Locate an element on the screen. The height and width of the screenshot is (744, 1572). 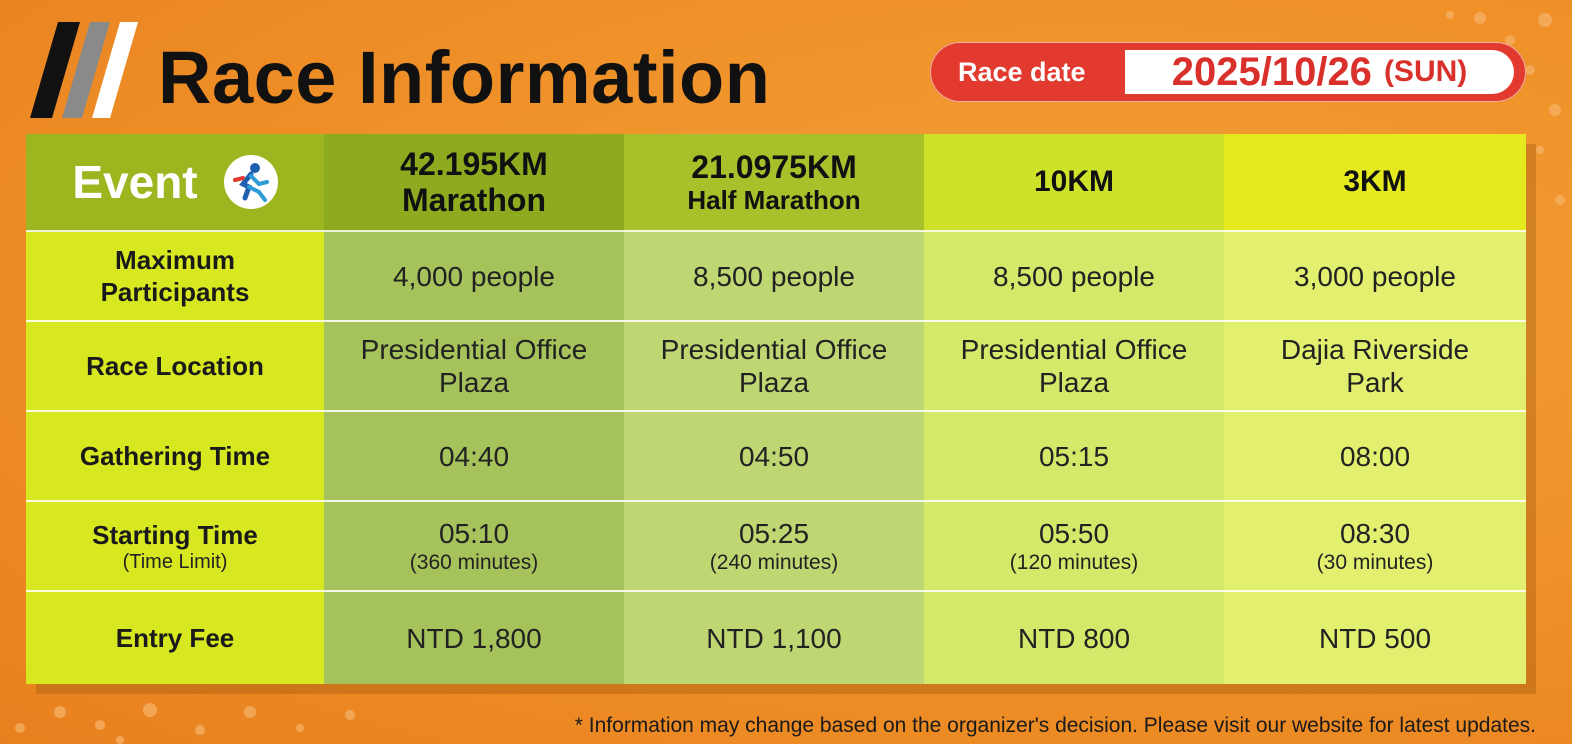
table-cell: 05:15 is located at coordinates (1074, 457).